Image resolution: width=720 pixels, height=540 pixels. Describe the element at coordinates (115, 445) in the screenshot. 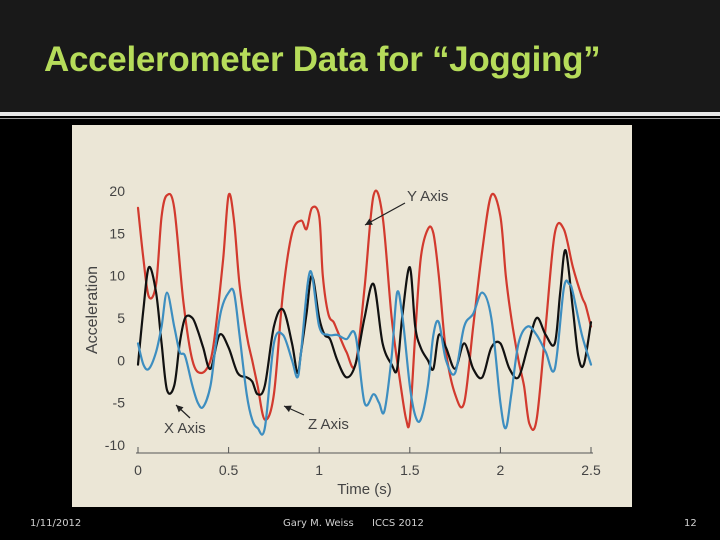

I see `y-tick-label: -10` at that location.